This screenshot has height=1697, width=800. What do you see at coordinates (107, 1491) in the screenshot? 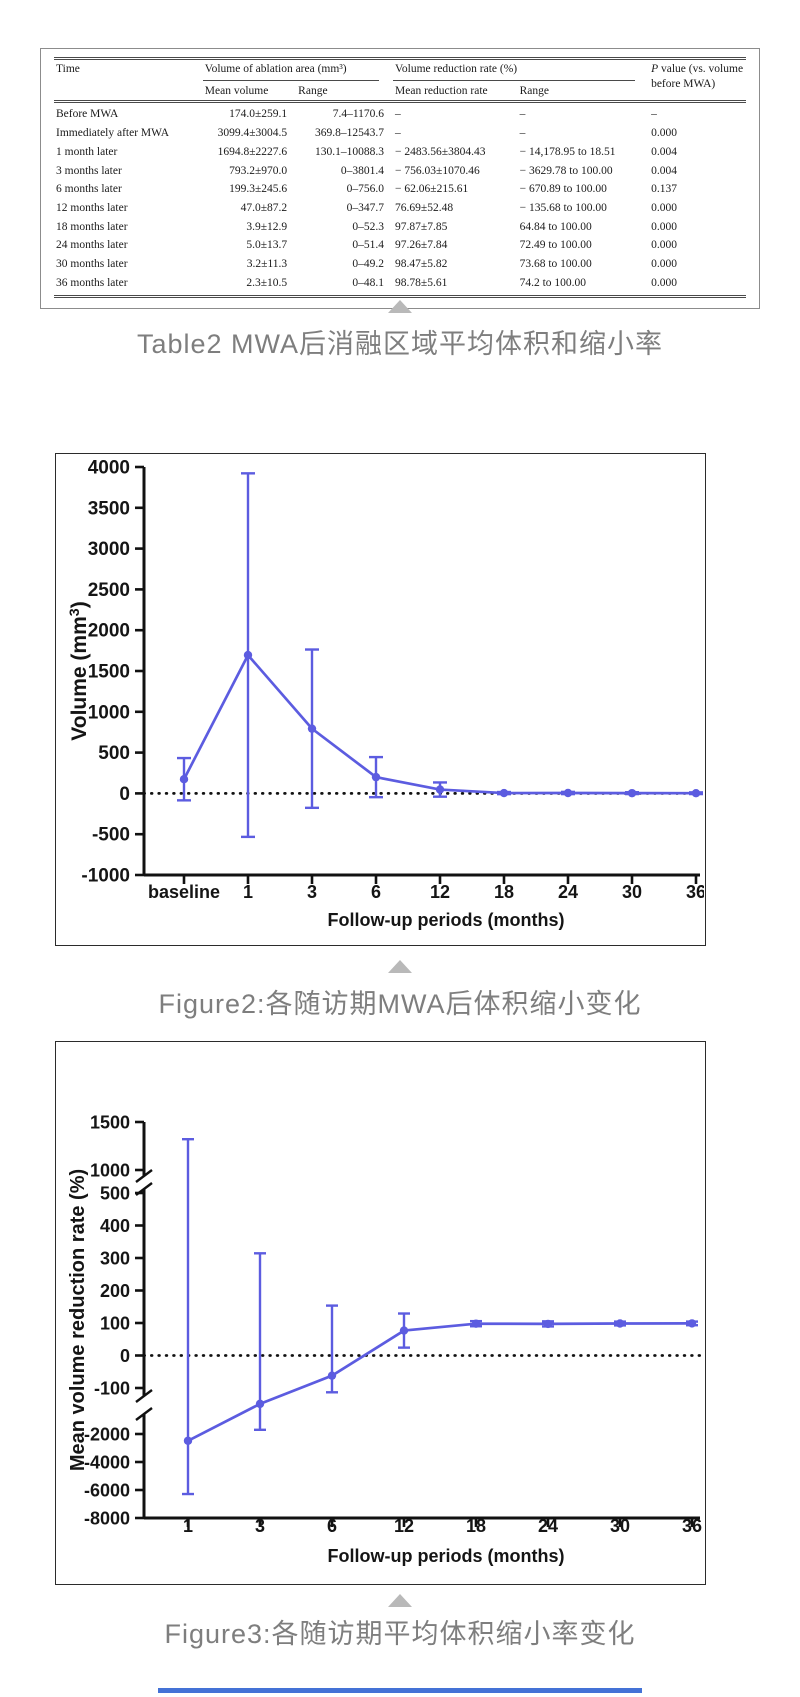
I see `svg-text: -6000` at bounding box center [107, 1491].